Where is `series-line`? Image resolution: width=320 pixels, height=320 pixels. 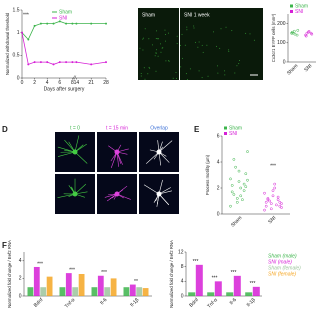
series-line is located at coordinates (63, 30).